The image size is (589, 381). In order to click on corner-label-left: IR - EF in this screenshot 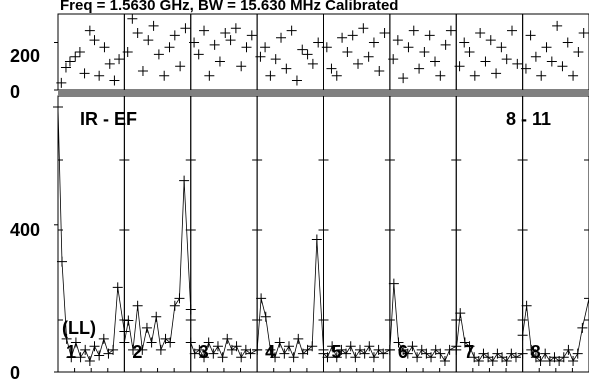, I will do `click(108, 119)`.